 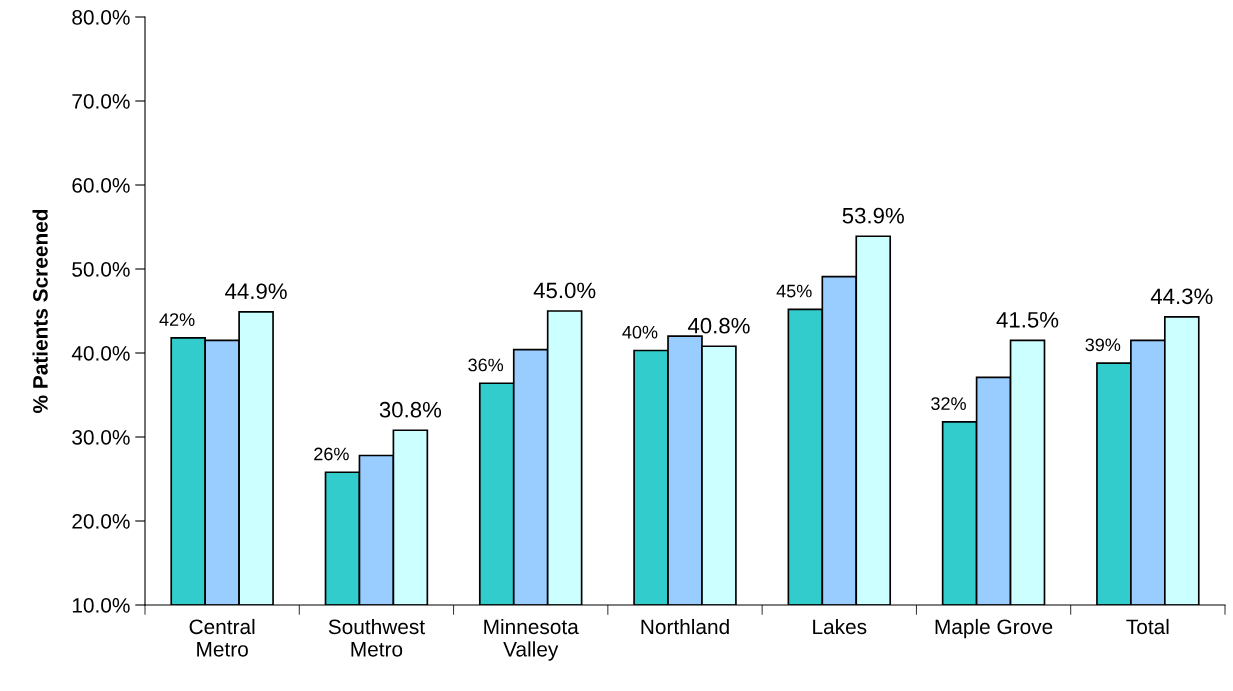 I want to click on data-label: 39%, so click(x=1103, y=345).